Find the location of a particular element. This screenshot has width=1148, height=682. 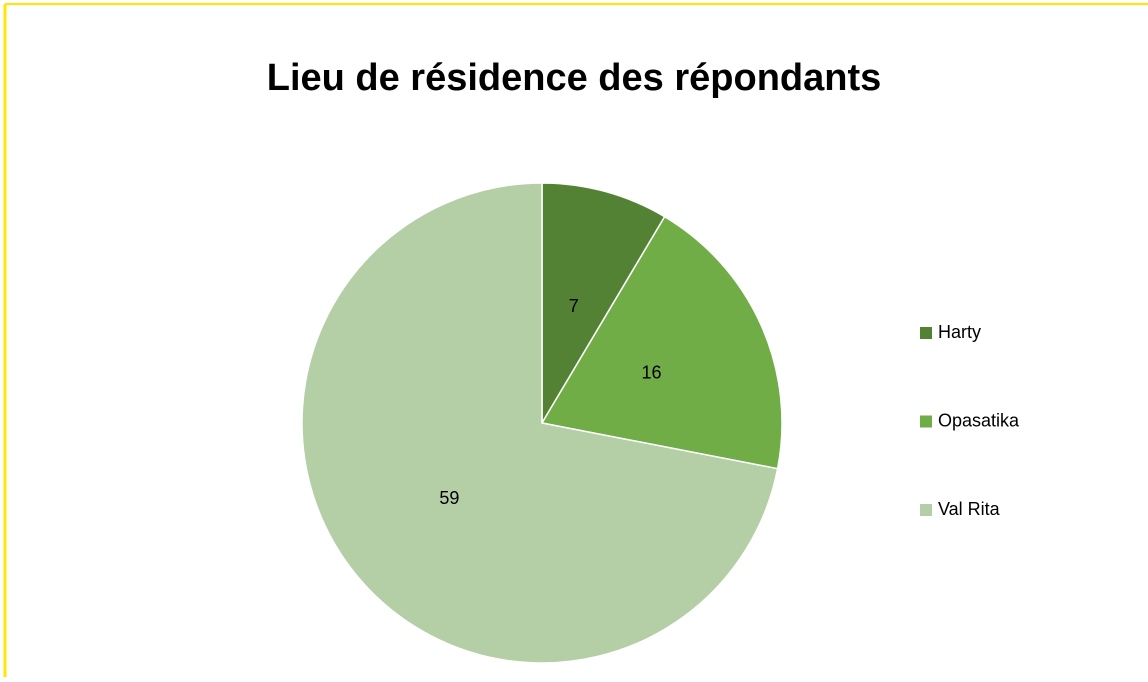

data-label: 59 is located at coordinates (449, 498).